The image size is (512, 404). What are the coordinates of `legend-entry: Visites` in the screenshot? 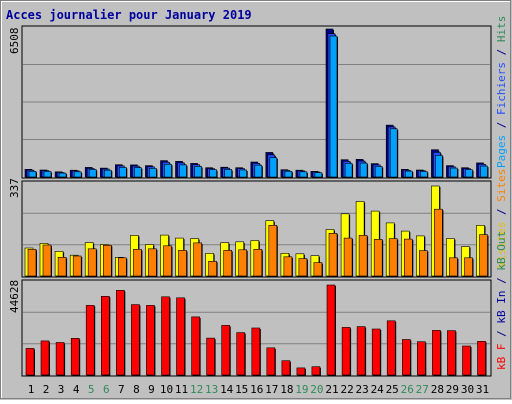 It's located at (501, 245).